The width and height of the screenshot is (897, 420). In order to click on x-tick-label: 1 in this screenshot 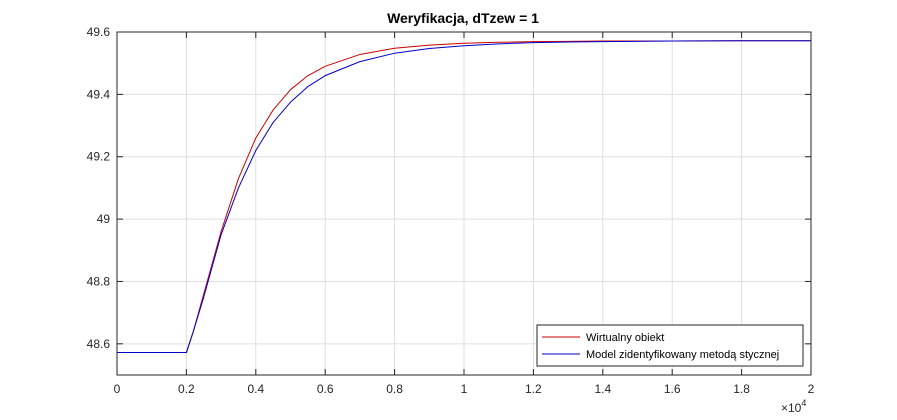, I will do `click(464, 389)`.